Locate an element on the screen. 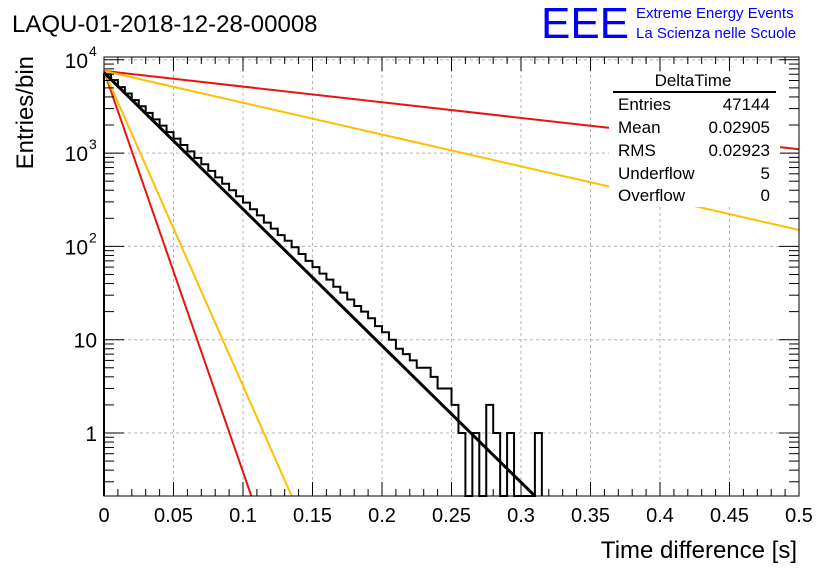  stat-underflow-label: Underflow is located at coordinates (656, 173).